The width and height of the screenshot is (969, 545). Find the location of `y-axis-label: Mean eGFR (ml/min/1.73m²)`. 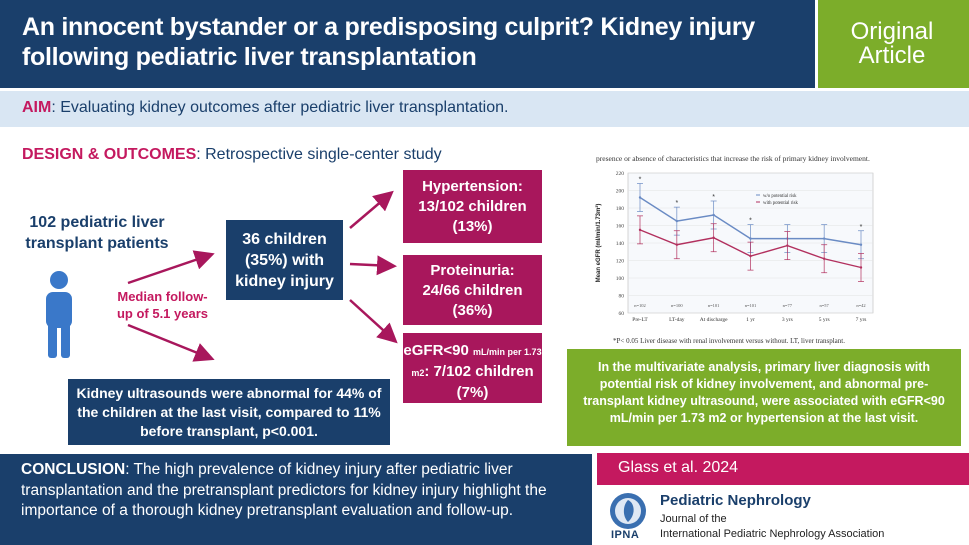

y-axis-label: Mean eGFR (ml/min/1.73m²) is located at coordinates (598, 243).